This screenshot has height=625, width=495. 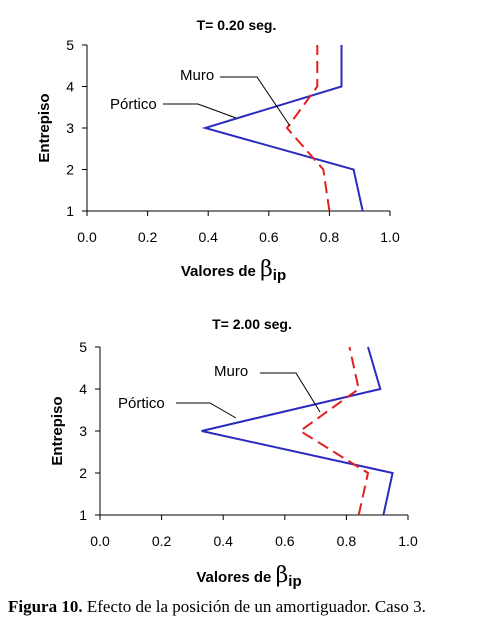 What do you see at coordinates (45, 606) in the screenshot?
I see `caption-label: Figura 10.` at bounding box center [45, 606].